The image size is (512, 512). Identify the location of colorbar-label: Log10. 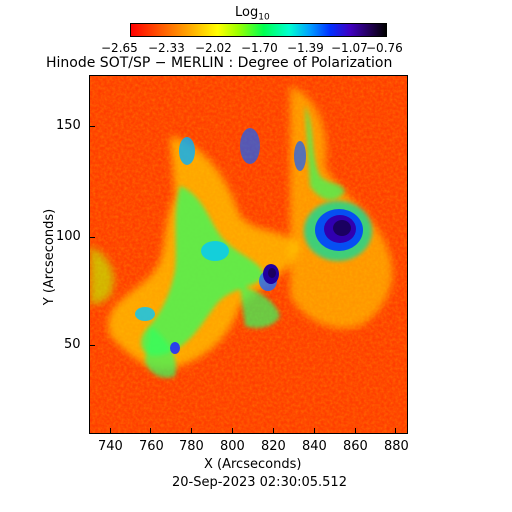
(252, 15).